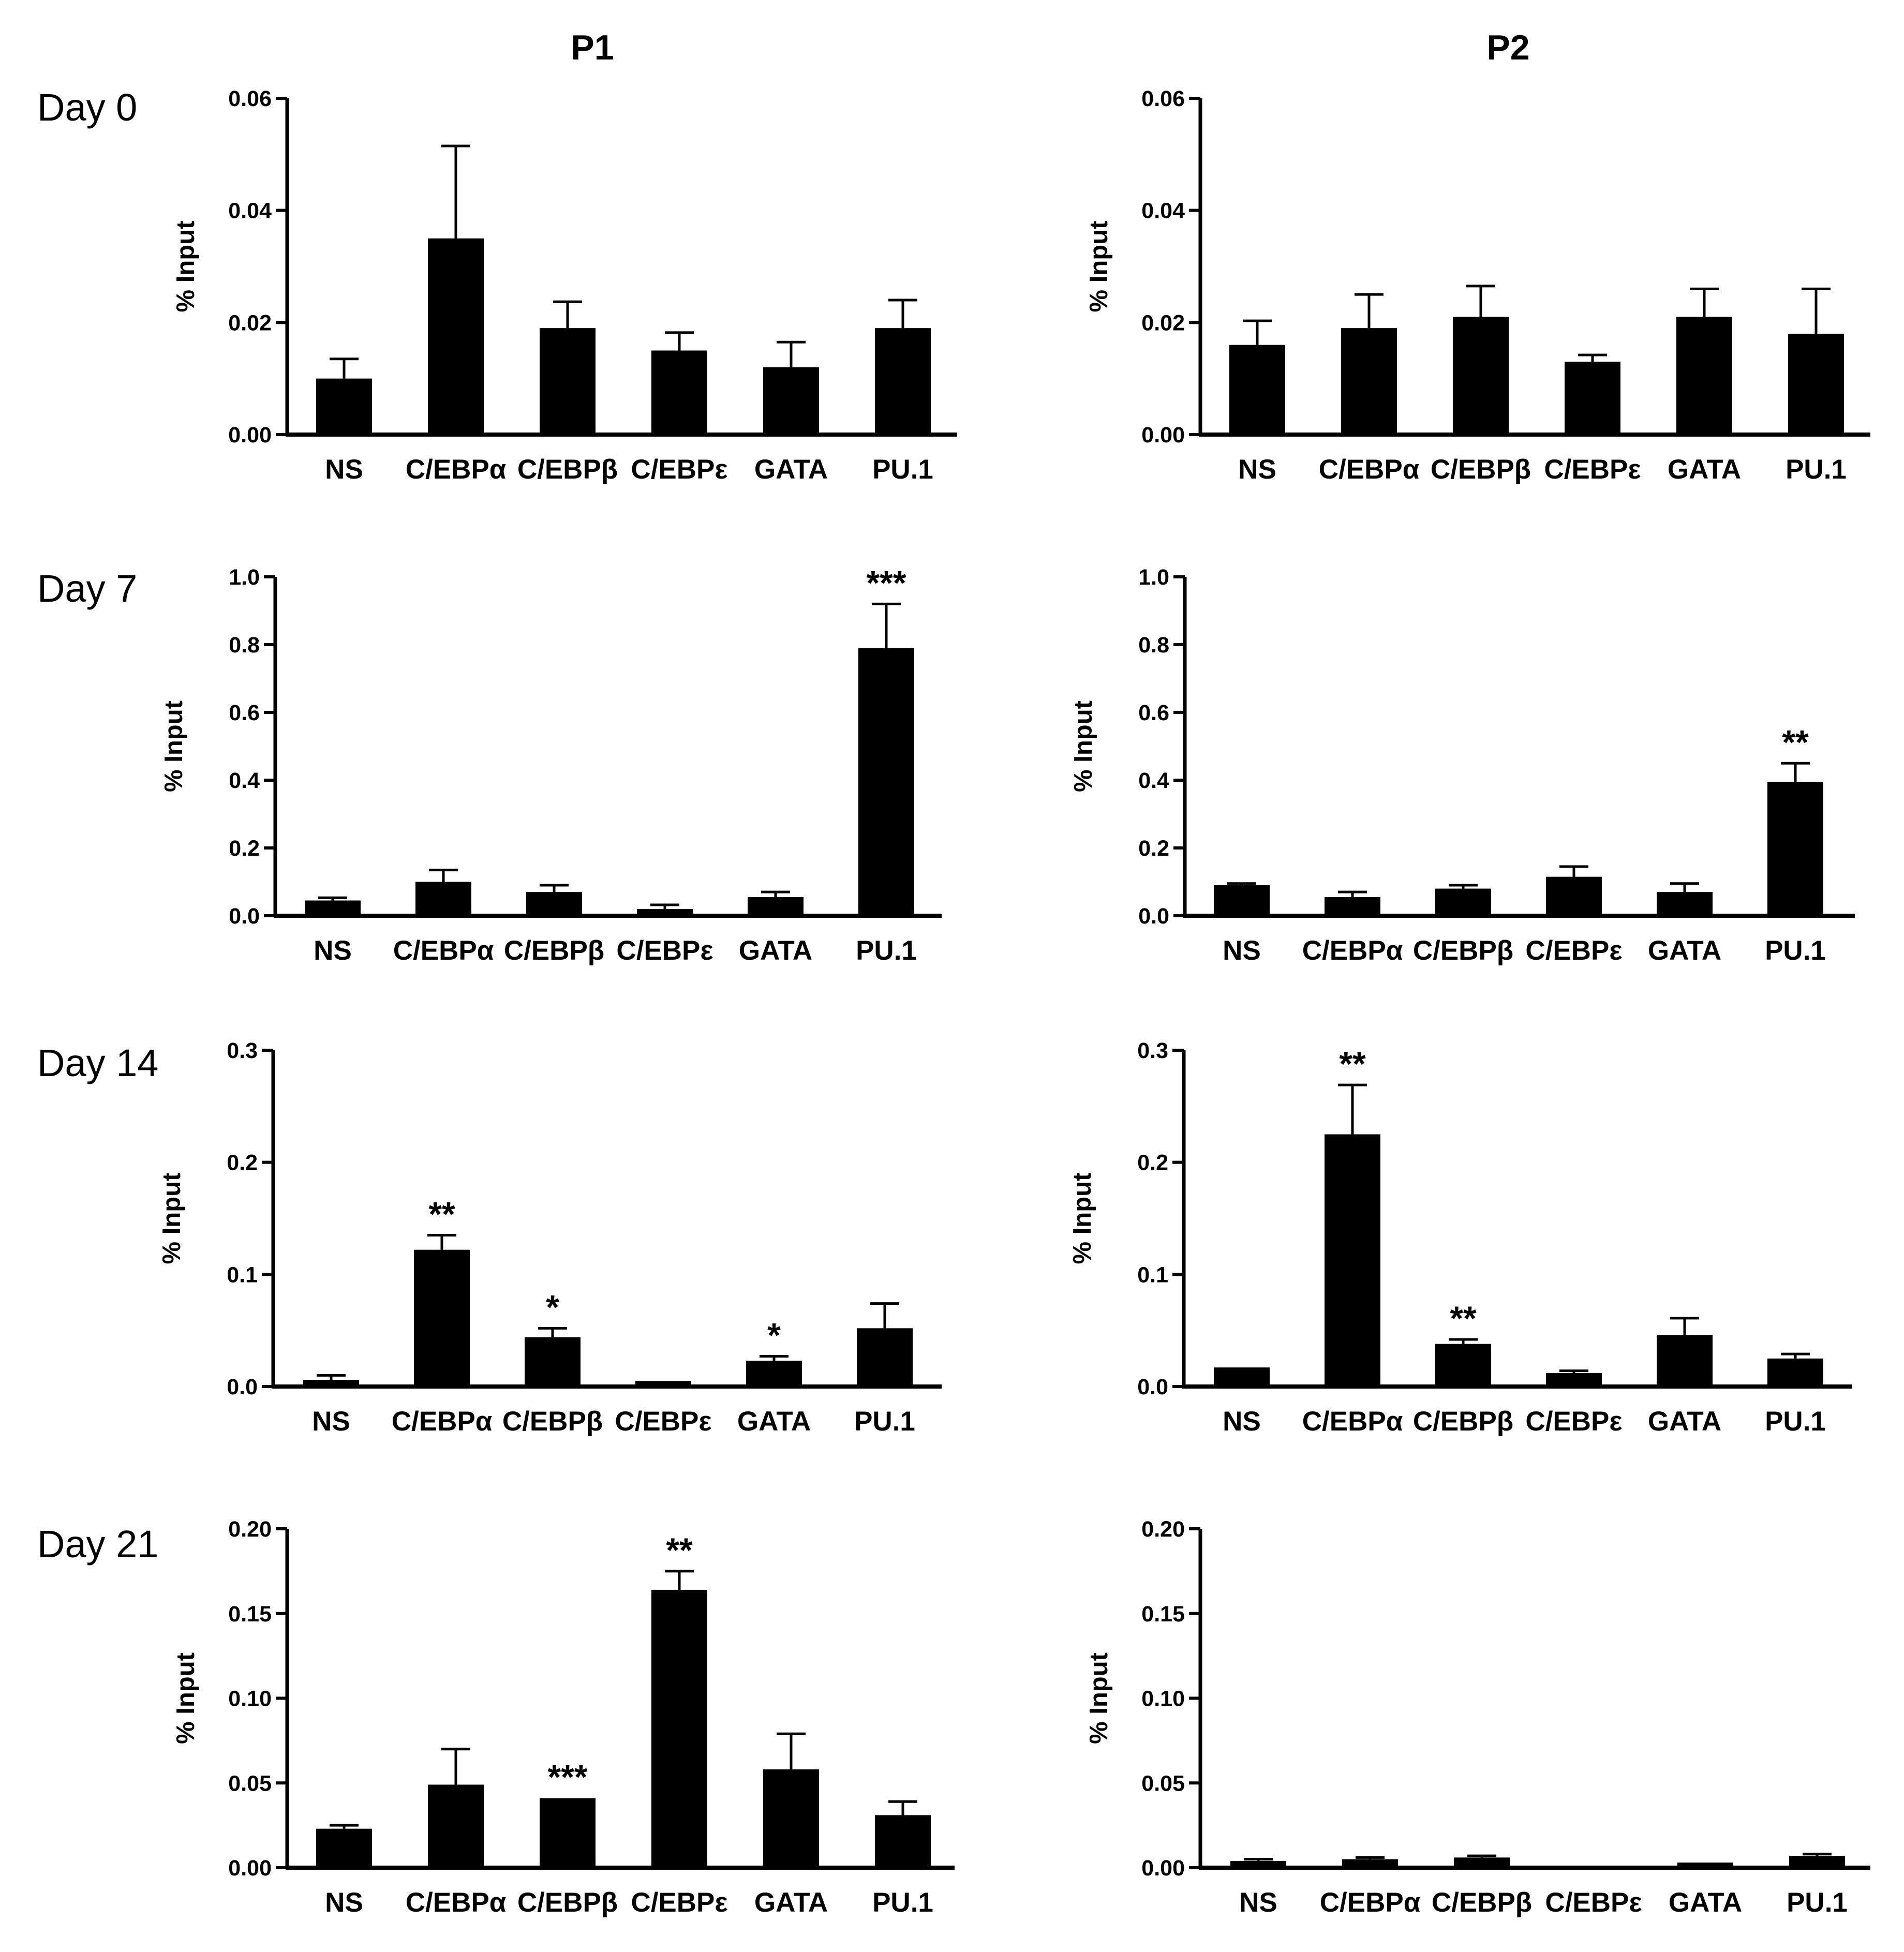  Describe the element at coordinates (592, 47) in the screenshot. I see `column-title-p1: P1` at that location.